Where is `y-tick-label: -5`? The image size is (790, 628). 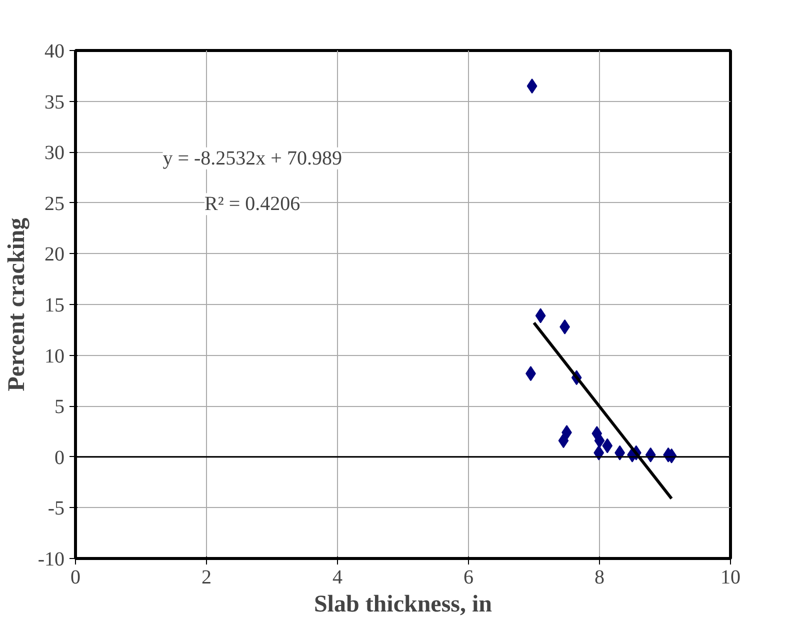 y-tick-label: -5 is located at coordinates (56, 509).